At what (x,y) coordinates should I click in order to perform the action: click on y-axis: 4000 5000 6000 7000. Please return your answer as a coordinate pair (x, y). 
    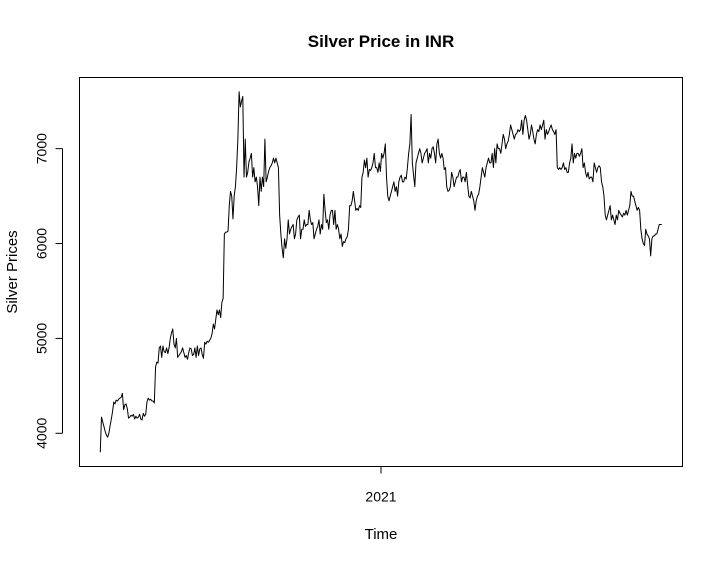
    Looking at the image, I should click on (48, 291).